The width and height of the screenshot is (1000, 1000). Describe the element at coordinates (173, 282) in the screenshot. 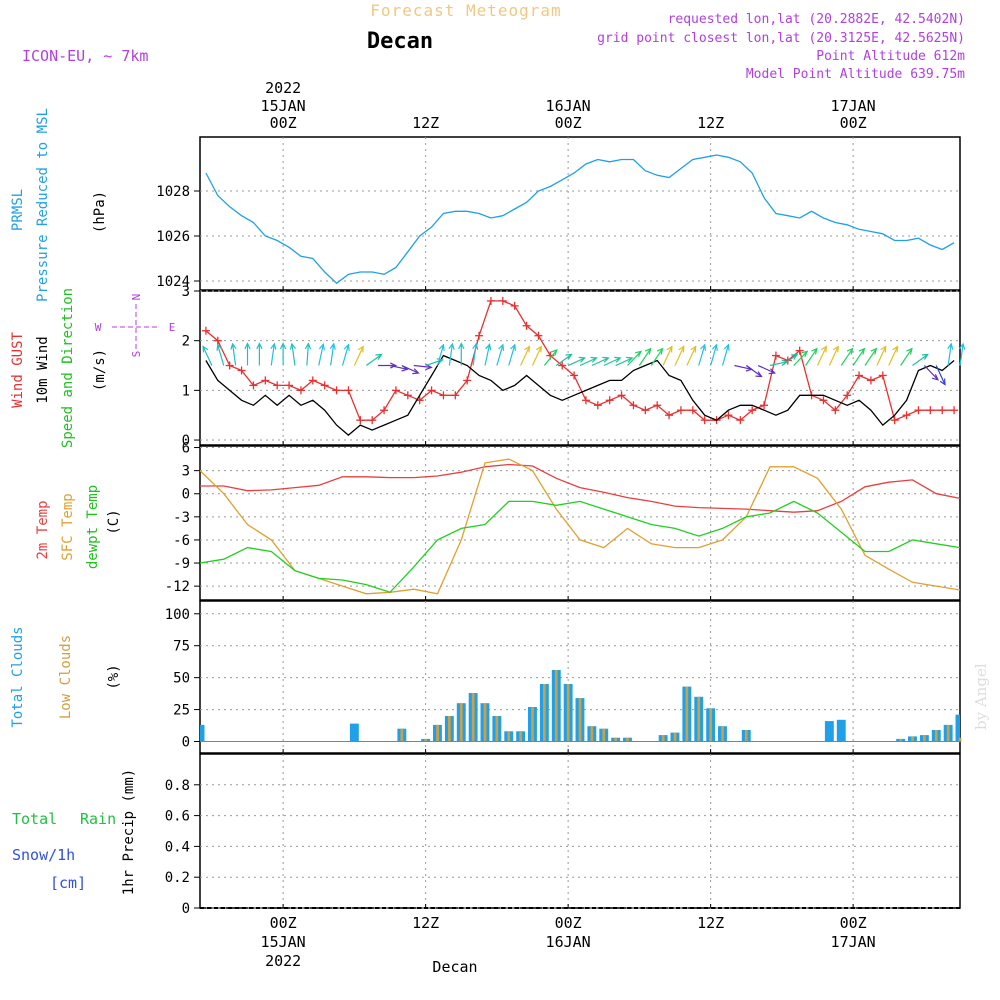

I see `panel-1-ytick-label: 1024` at that location.